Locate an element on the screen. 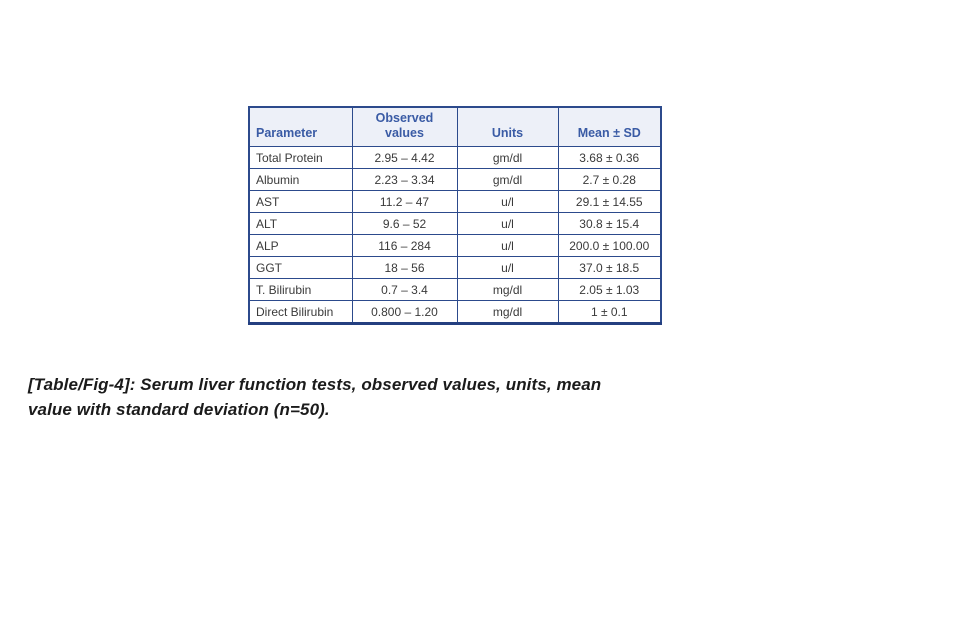  cell-parameter: AST is located at coordinates (300, 201).